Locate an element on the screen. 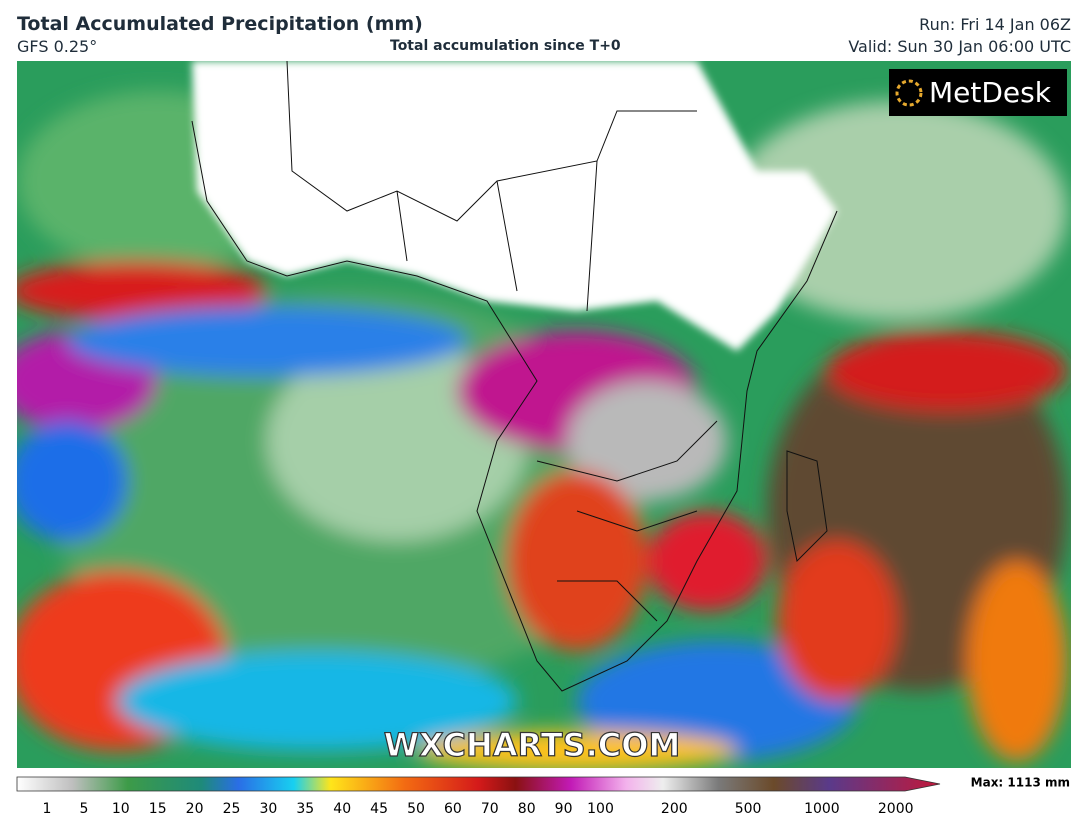 The height and width of the screenshot is (835, 1088). colorbar-tick-label: 10 is located at coordinates (121, 809).